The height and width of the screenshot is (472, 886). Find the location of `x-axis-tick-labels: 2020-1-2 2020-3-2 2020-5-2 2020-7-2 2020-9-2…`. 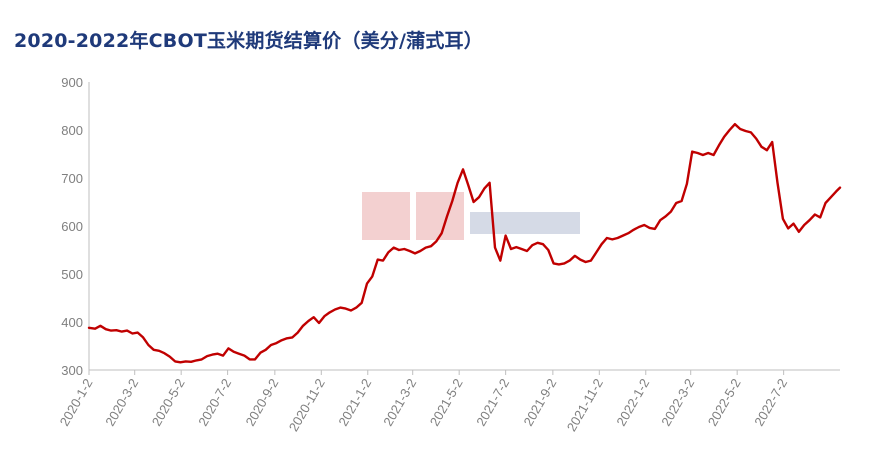

x-axis-tick-labels: 2020-1-2 2020-3-2 2020-5-2 2020-7-2 2020-9-2… is located at coordinates (424, 405).